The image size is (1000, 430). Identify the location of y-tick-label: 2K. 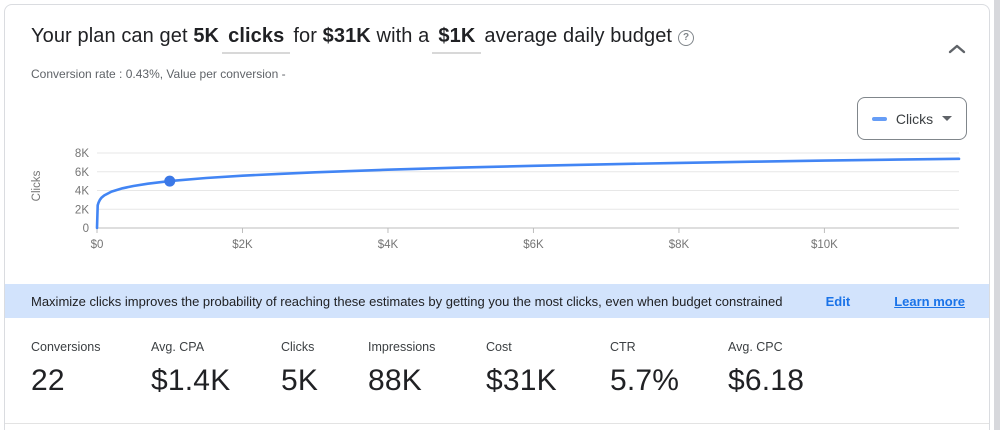
(82, 210).